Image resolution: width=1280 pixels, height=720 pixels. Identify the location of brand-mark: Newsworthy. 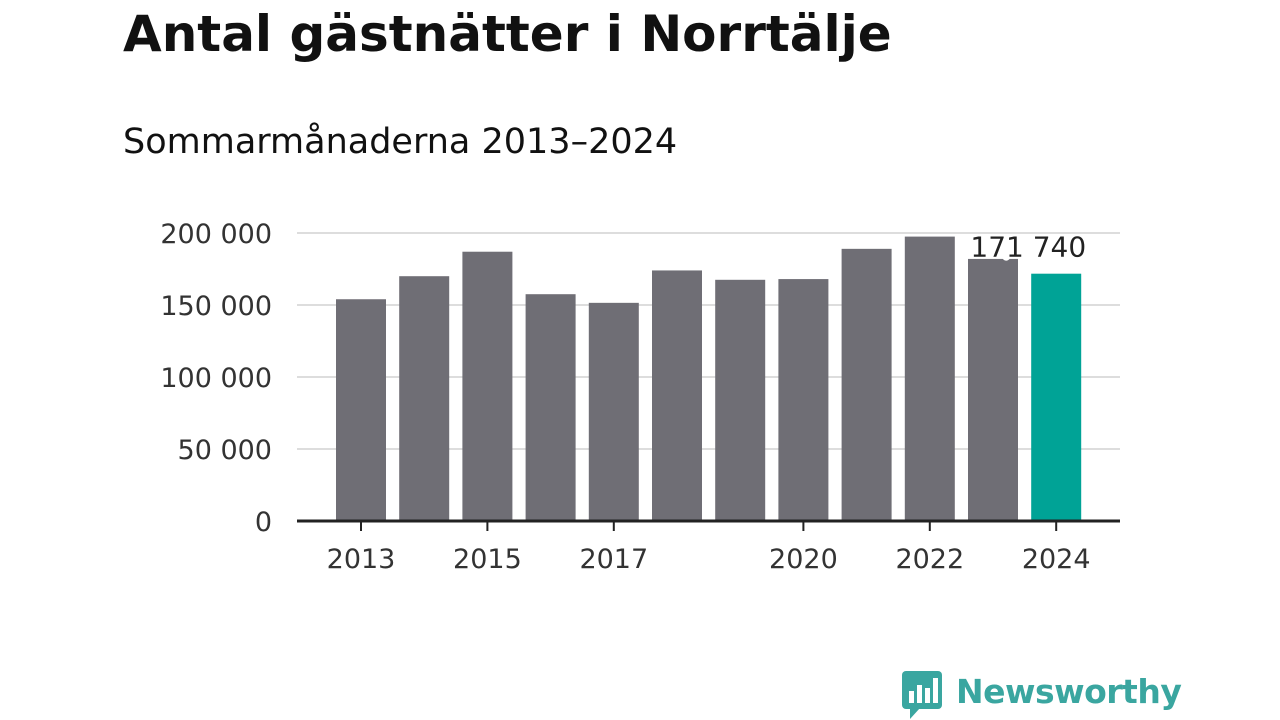
(1041, 695).